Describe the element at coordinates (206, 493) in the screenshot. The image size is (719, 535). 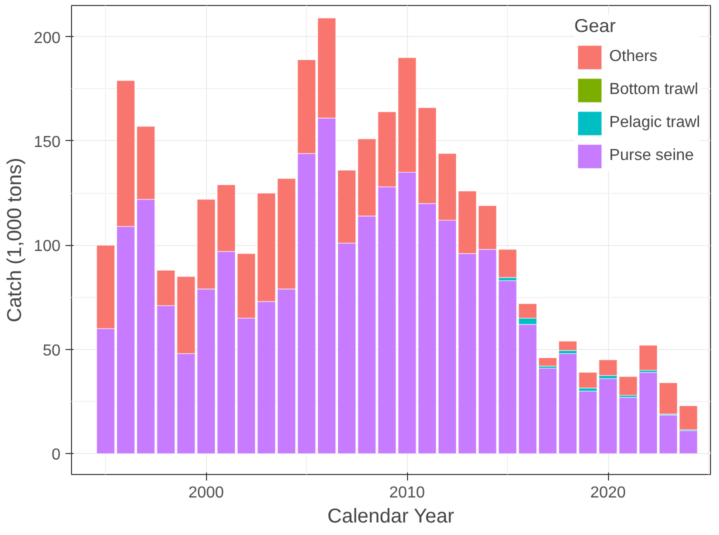
I see `x-tick-label: 2000` at that location.